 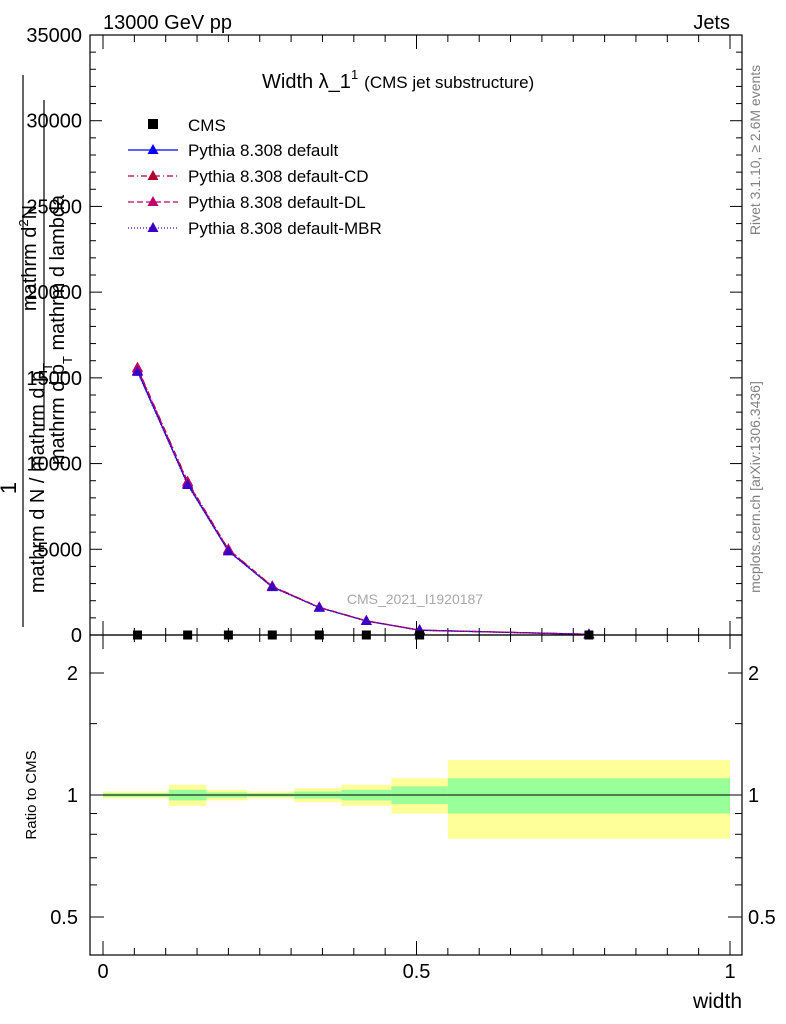 What do you see at coordinates (306, 82) in the screenshot?
I see `chart-title-main: Width λ_1` at bounding box center [306, 82].